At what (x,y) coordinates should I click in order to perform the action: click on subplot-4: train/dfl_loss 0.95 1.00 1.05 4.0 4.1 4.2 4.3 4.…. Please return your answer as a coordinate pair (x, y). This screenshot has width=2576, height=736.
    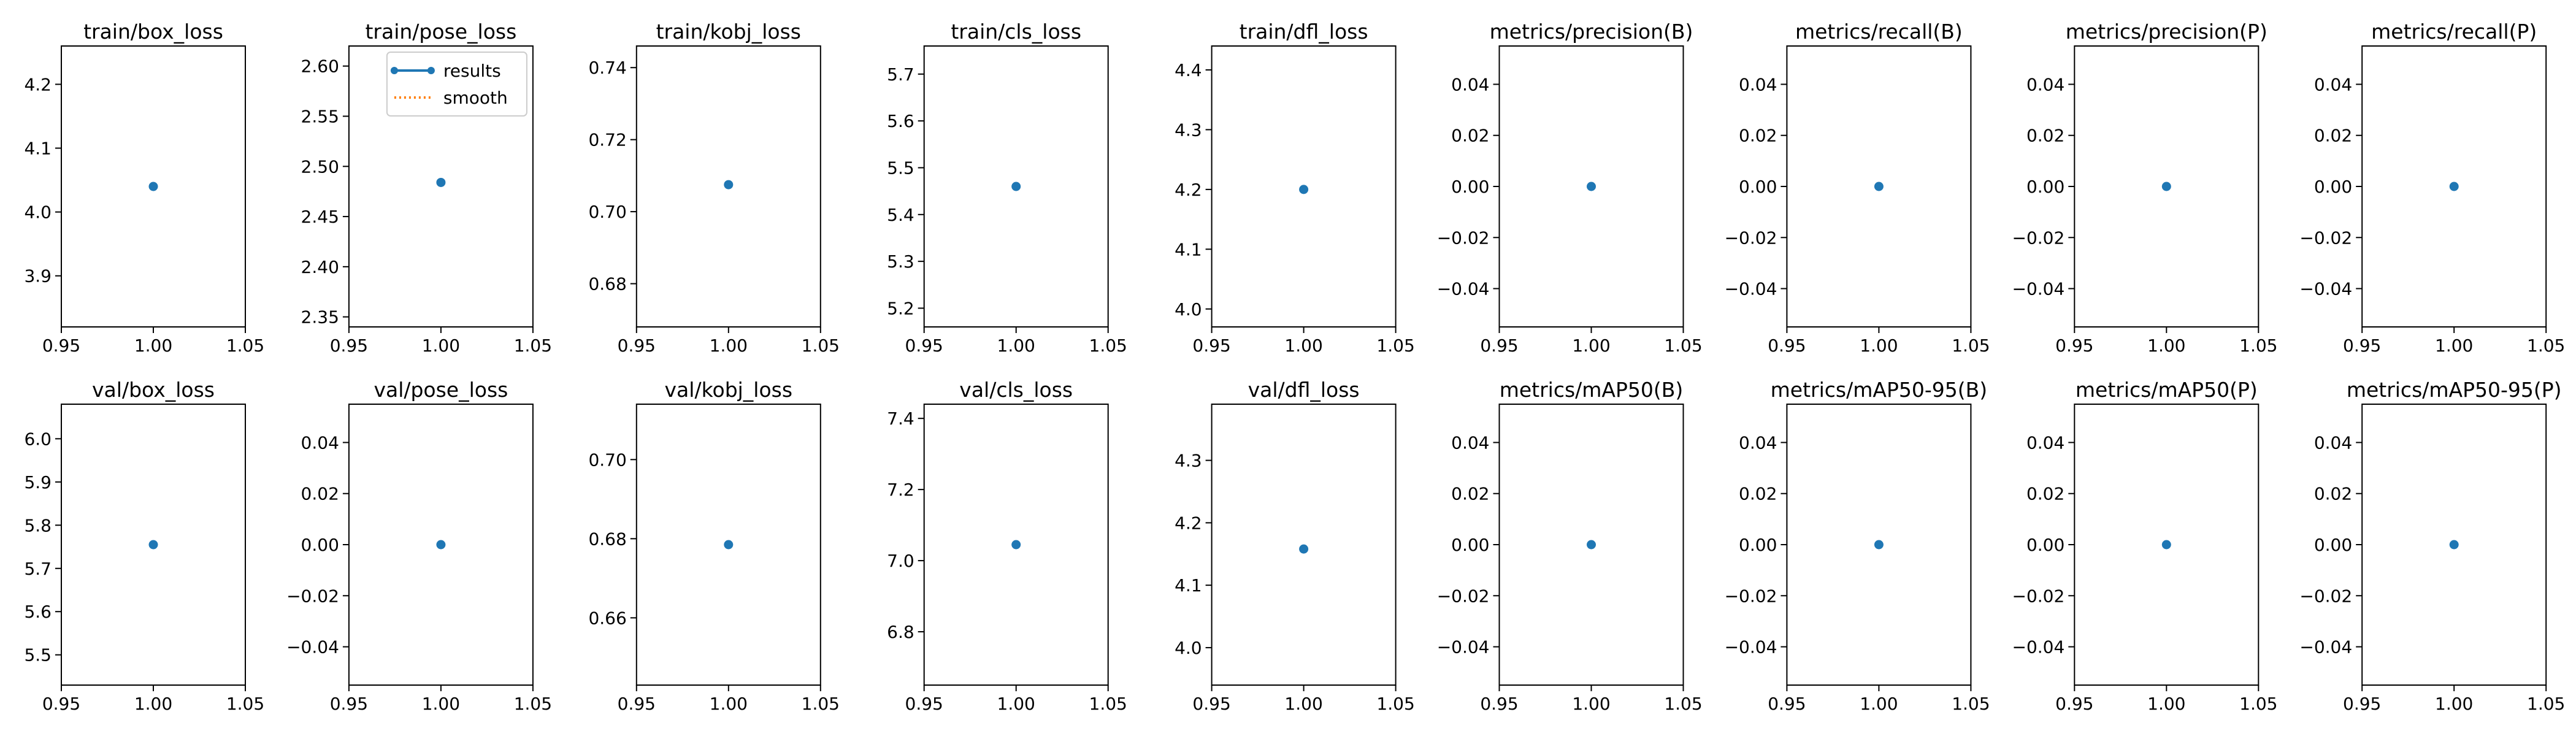
    Looking at the image, I should click on (1295, 188).